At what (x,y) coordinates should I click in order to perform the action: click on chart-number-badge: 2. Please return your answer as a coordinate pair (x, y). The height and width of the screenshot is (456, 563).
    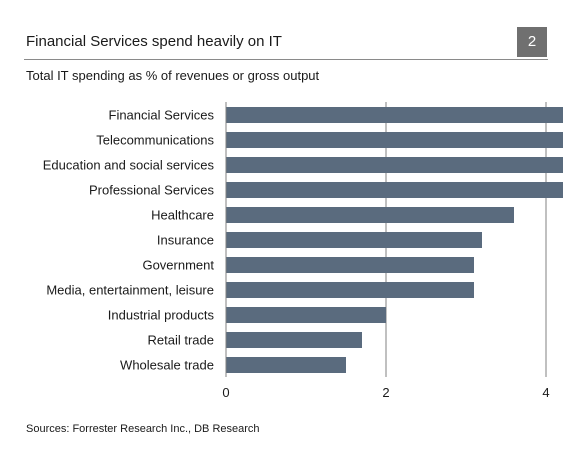
    Looking at the image, I should click on (532, 42).